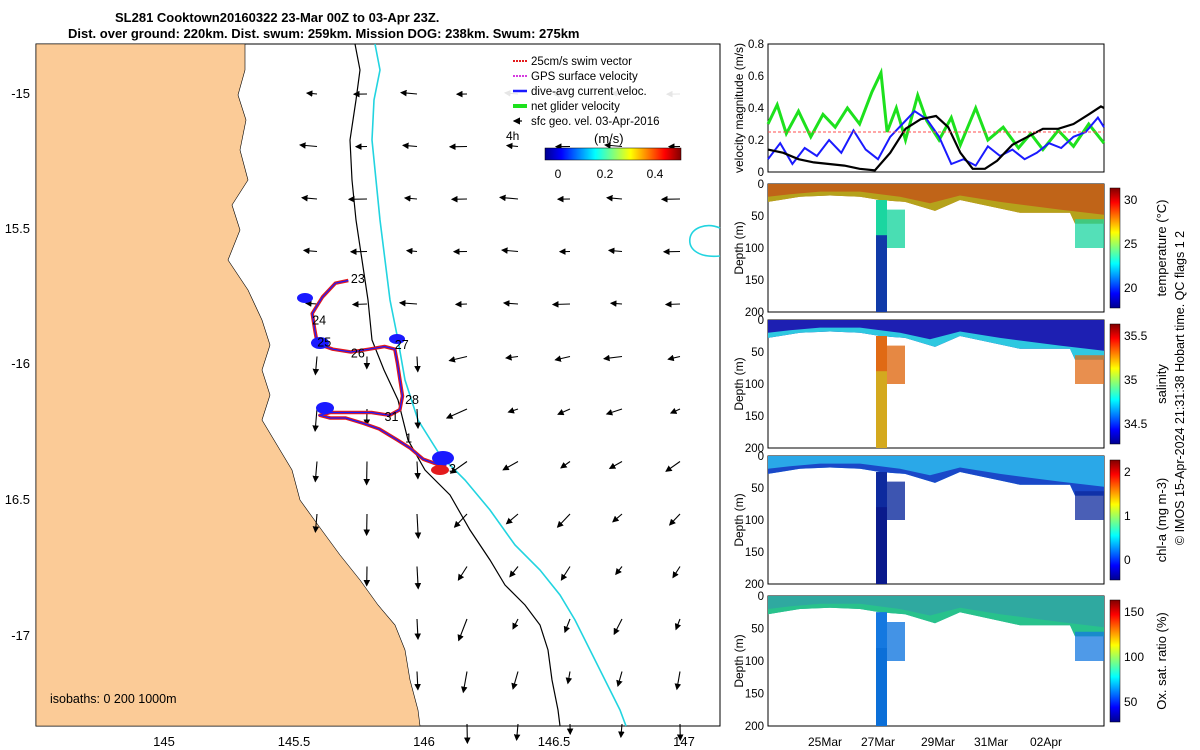  What do you see at coordinates (881, 528) in the screenshot?
I see `chla-deep-profile` at bounding box center [881, 528].